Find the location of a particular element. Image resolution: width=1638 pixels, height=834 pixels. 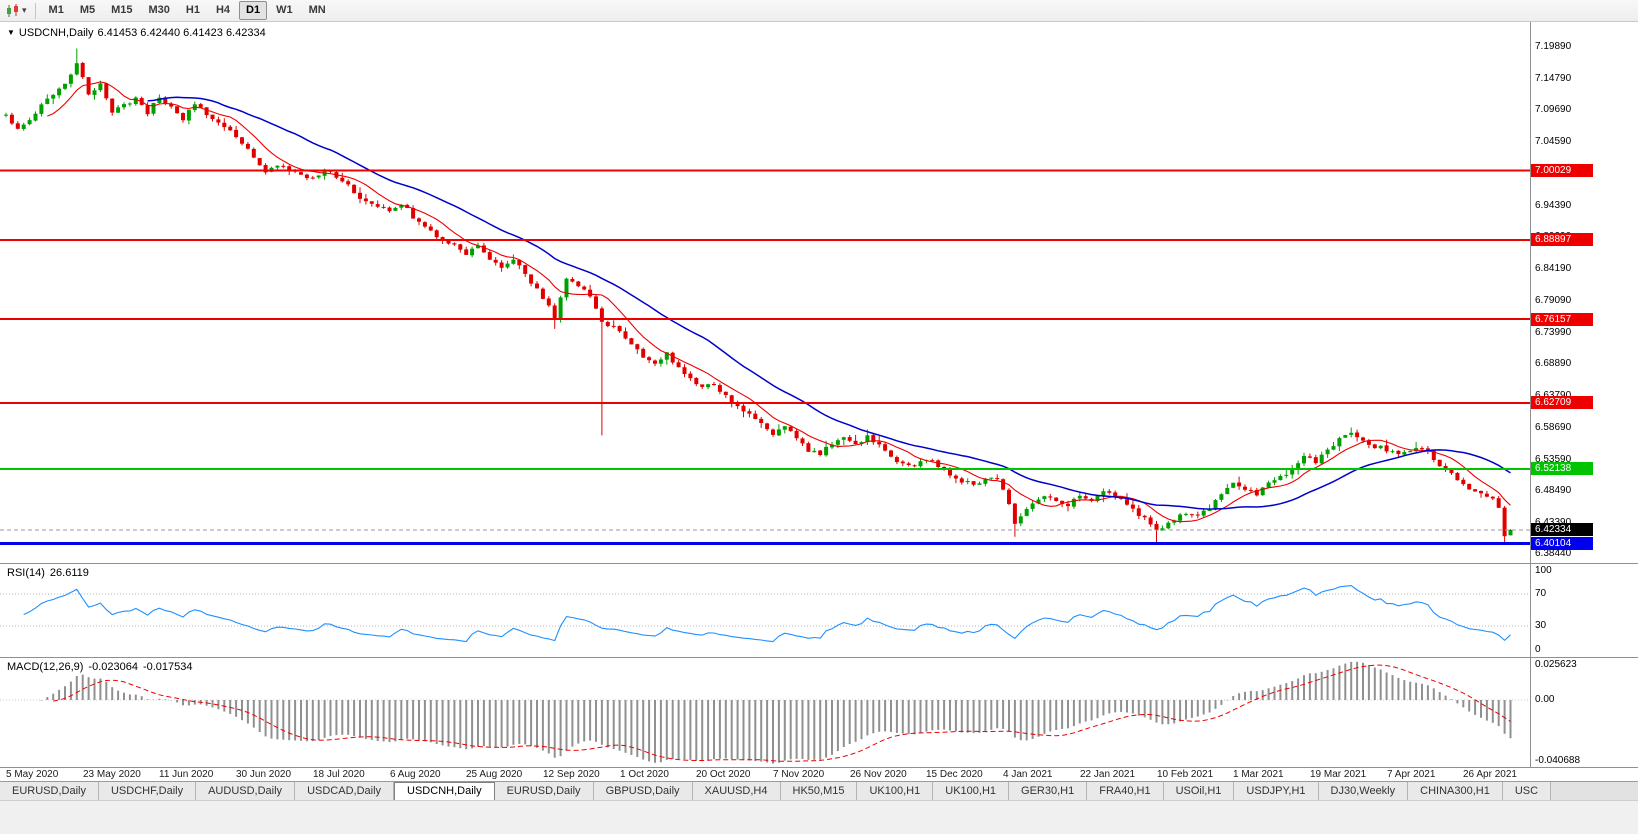

chart-type-dropdown-icon: ▾ is located at coordinates (24, 10).